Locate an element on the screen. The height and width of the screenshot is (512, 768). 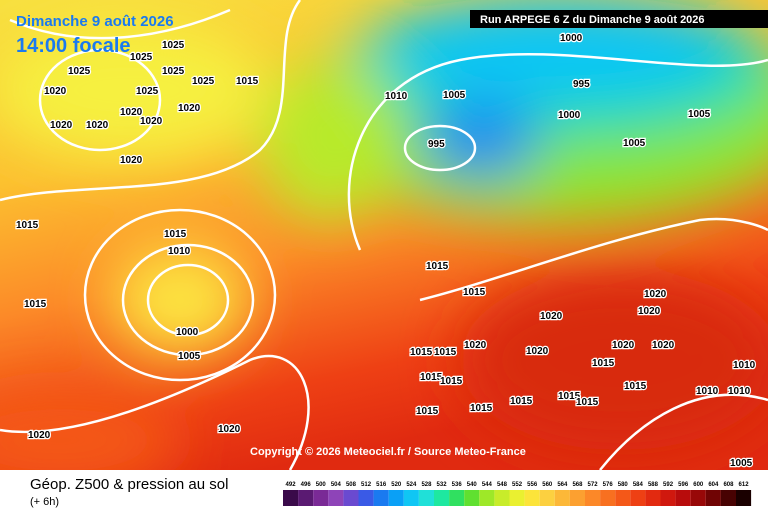
scale-label: 560 is located at coordinates (547, 485).